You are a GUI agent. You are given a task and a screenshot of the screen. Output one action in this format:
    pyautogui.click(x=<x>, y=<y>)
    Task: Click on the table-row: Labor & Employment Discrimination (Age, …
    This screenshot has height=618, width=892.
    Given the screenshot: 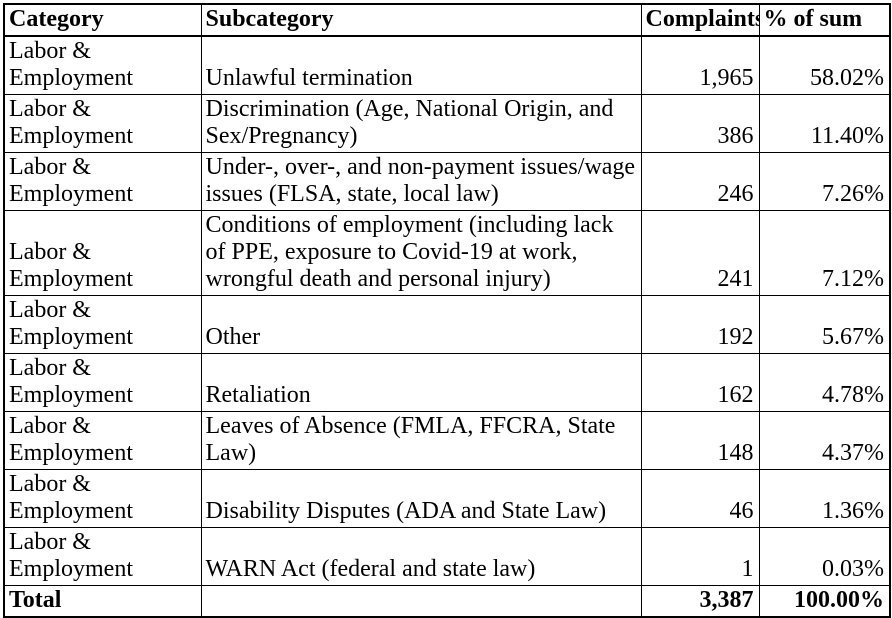 What is the action you would take?
    pyautogui.click(x=447, y=123)
    